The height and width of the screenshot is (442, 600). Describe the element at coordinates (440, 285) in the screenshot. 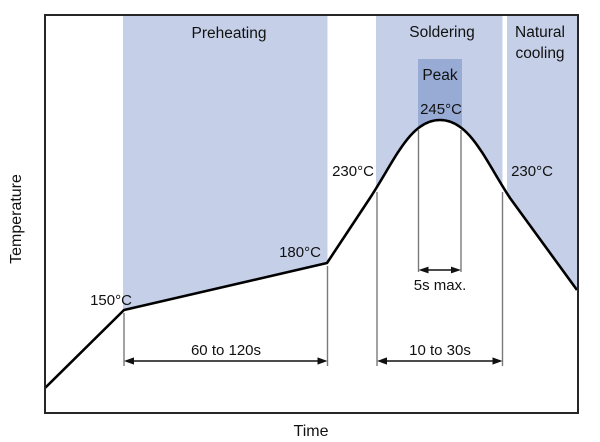

I see `peak-duration-label: 5s max.` at that location.